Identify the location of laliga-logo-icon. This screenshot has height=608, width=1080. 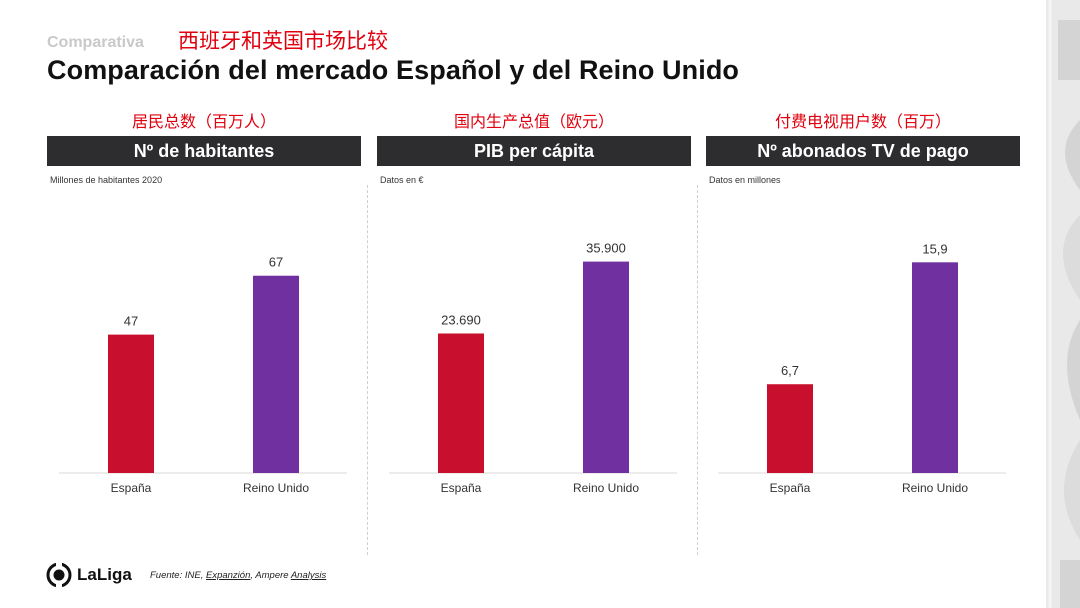
(59, 575).